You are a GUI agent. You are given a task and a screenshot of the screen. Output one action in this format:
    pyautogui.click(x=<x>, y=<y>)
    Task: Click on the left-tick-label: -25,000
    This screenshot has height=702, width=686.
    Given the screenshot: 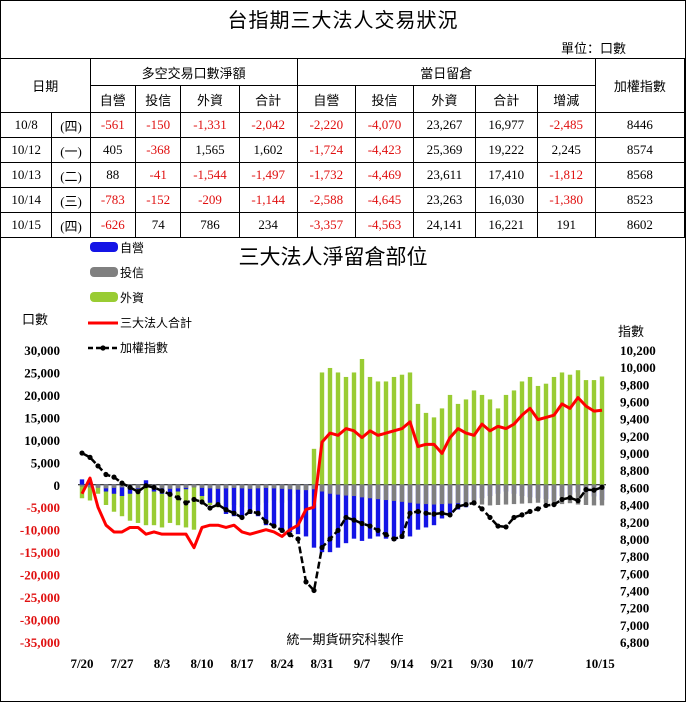 What is the action you would take?
    pyautogui.click(x=40, y=597)
    